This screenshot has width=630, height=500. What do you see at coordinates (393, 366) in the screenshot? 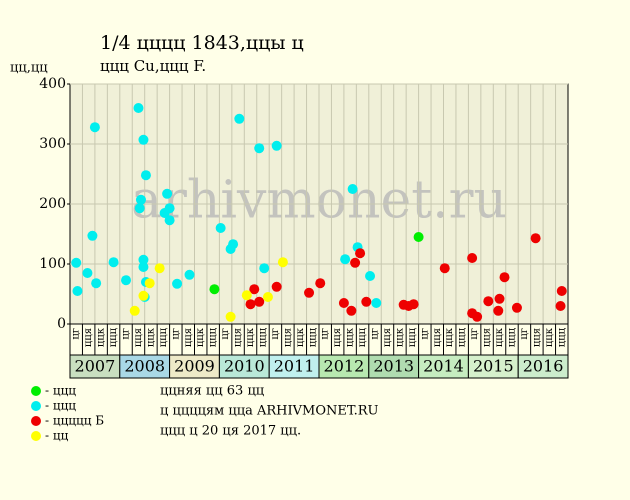
I see `year-label: 2013` at bounding box center [393, 366].